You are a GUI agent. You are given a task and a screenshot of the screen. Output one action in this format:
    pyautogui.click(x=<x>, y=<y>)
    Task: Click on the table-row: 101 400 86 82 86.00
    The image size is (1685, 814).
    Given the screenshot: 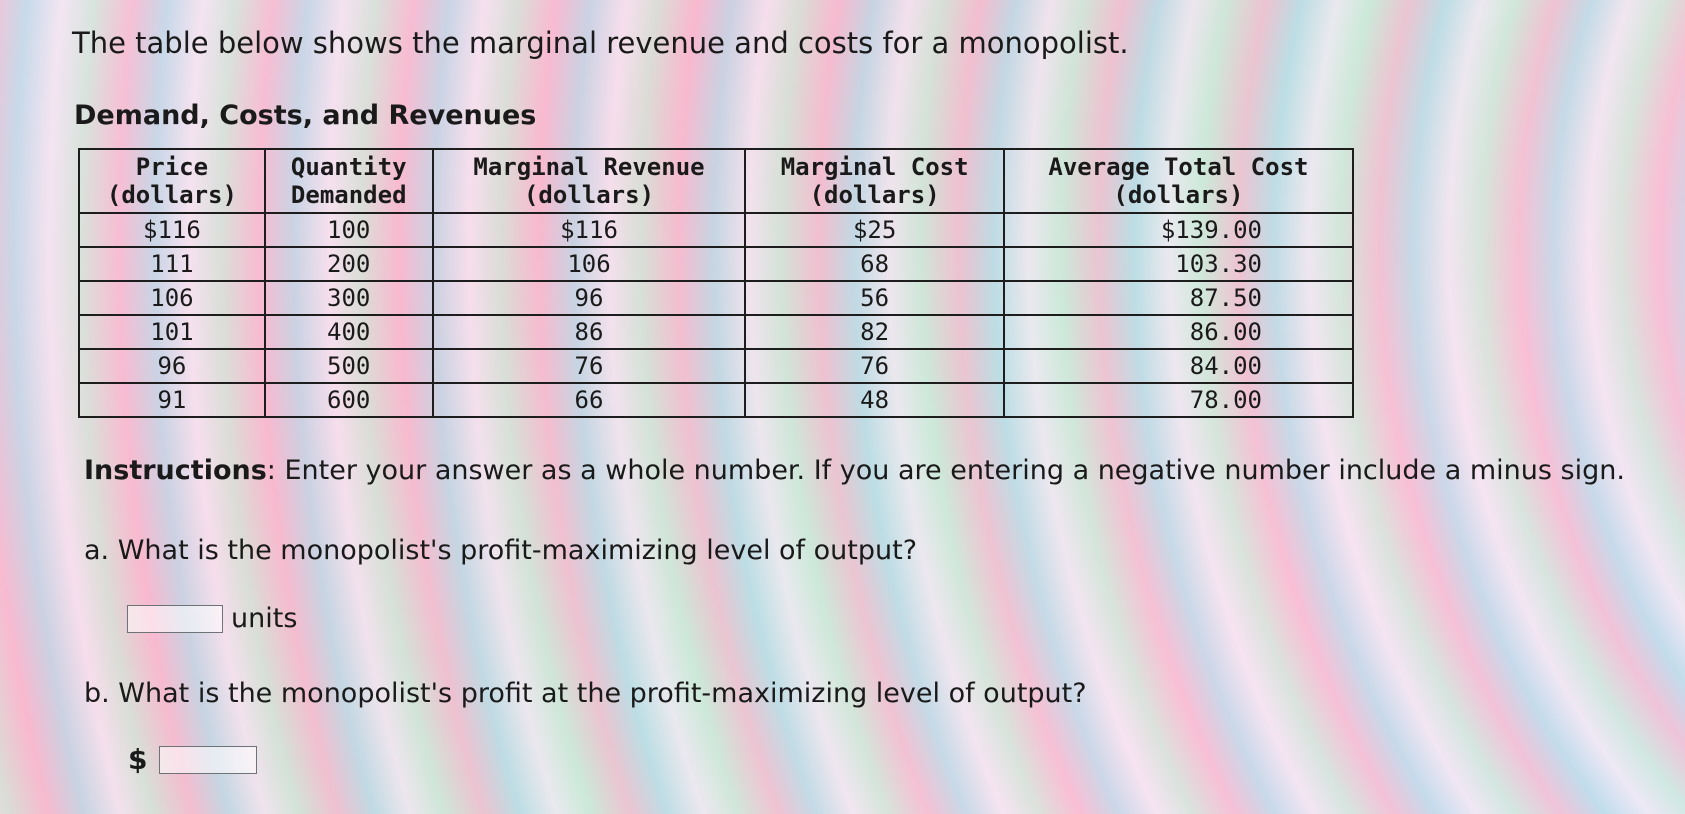 What is the action you would take?
    pyautogui.click(x=716, y=332)
    